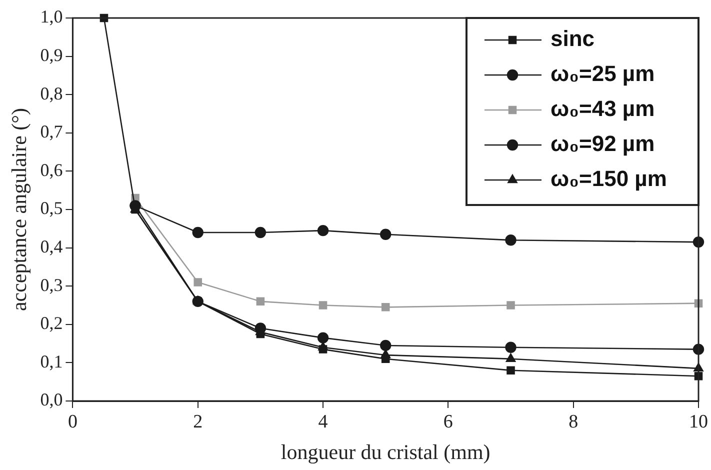 This screenshot has width=711, height=470. I want to click on y-tick-label: 0,7, so click(51, 132).